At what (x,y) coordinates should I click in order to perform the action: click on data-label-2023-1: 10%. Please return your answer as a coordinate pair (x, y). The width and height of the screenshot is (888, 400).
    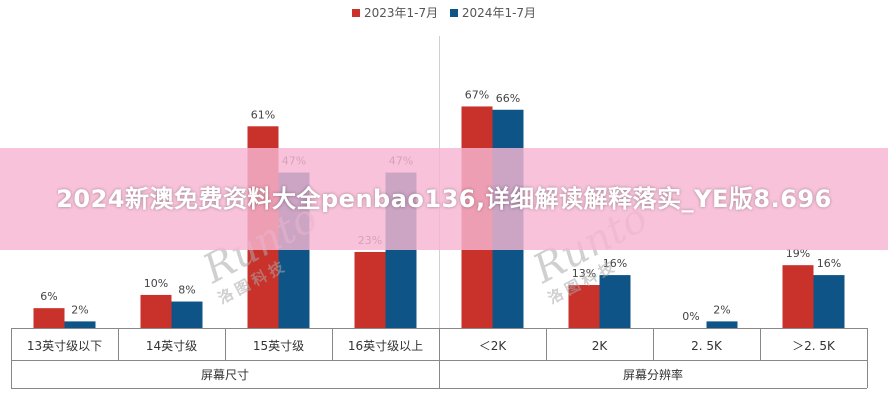
    Looking at the image, I should click on (156, 283).